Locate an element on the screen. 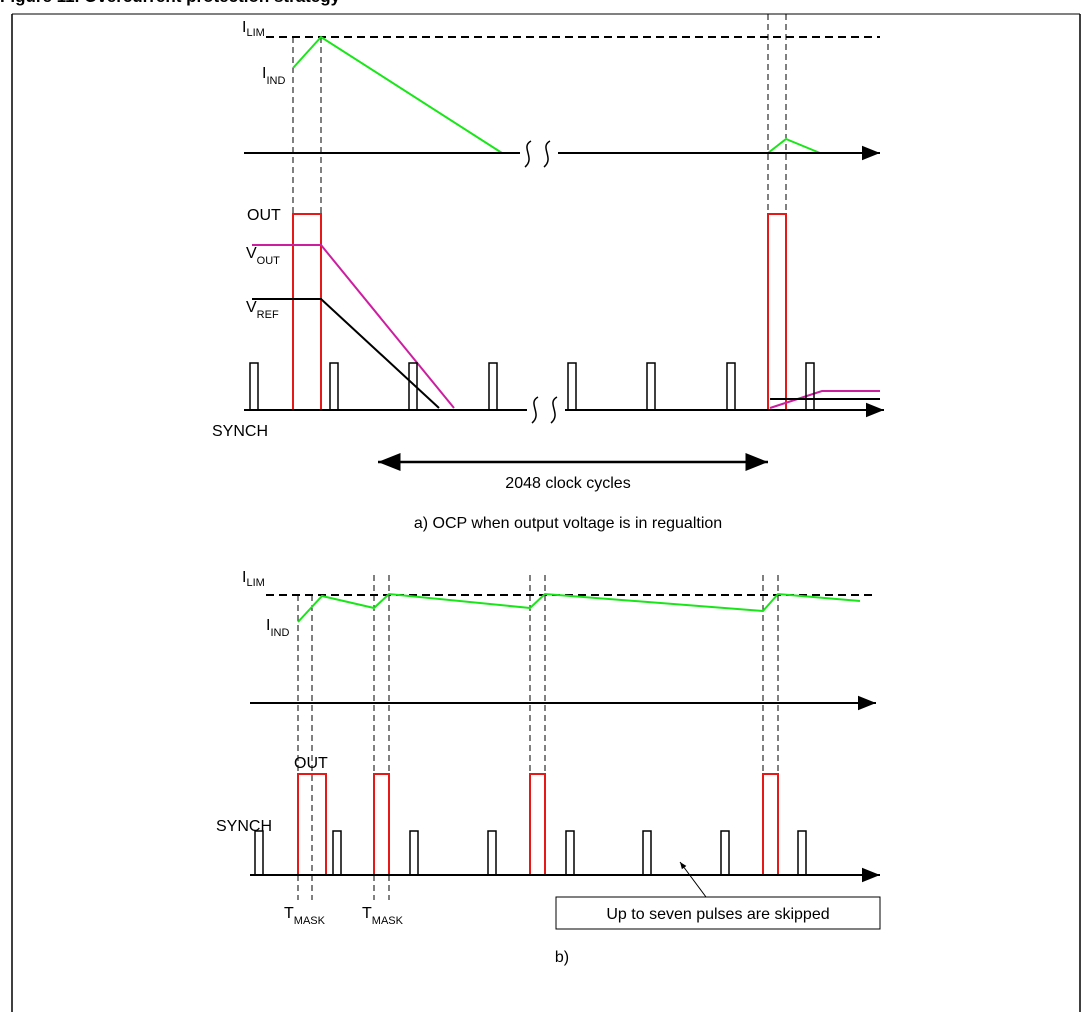 The height and width of the screenshot is (1012, 1082). inductor-current-trace-a is located at coordinates (397, 94).